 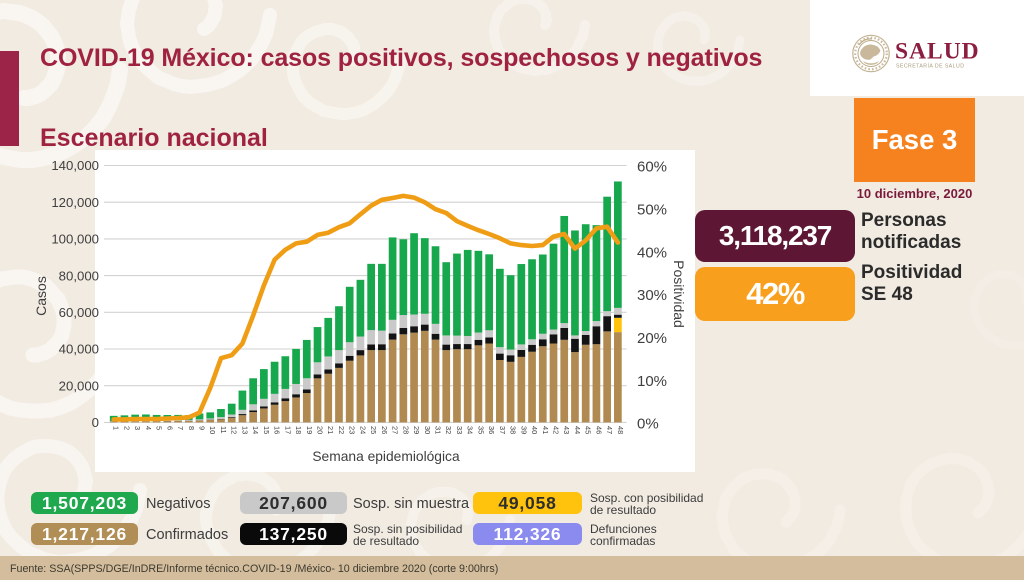 I want to click on svg-text: 80,000, so click(x=79, y=275).